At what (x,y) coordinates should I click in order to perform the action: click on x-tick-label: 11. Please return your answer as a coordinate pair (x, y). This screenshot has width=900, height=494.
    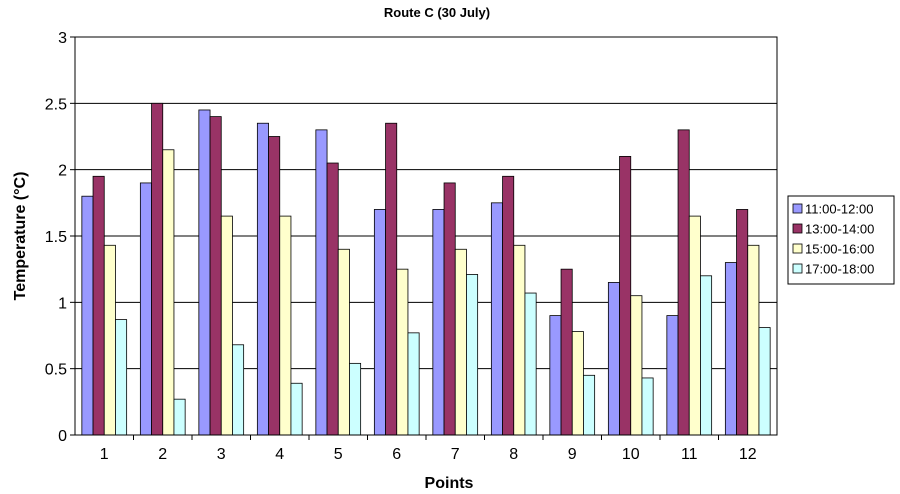
    Looking at the image, I should click on (689, 454).